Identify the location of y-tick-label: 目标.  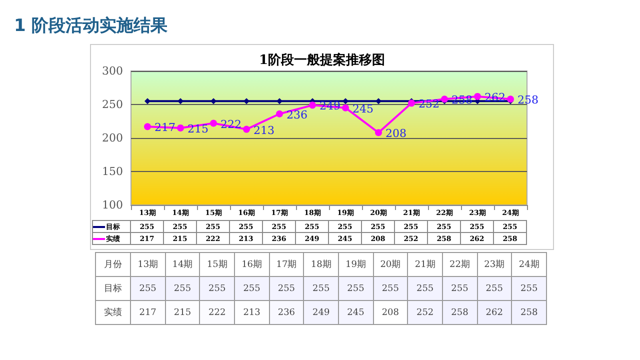
(113, 288).